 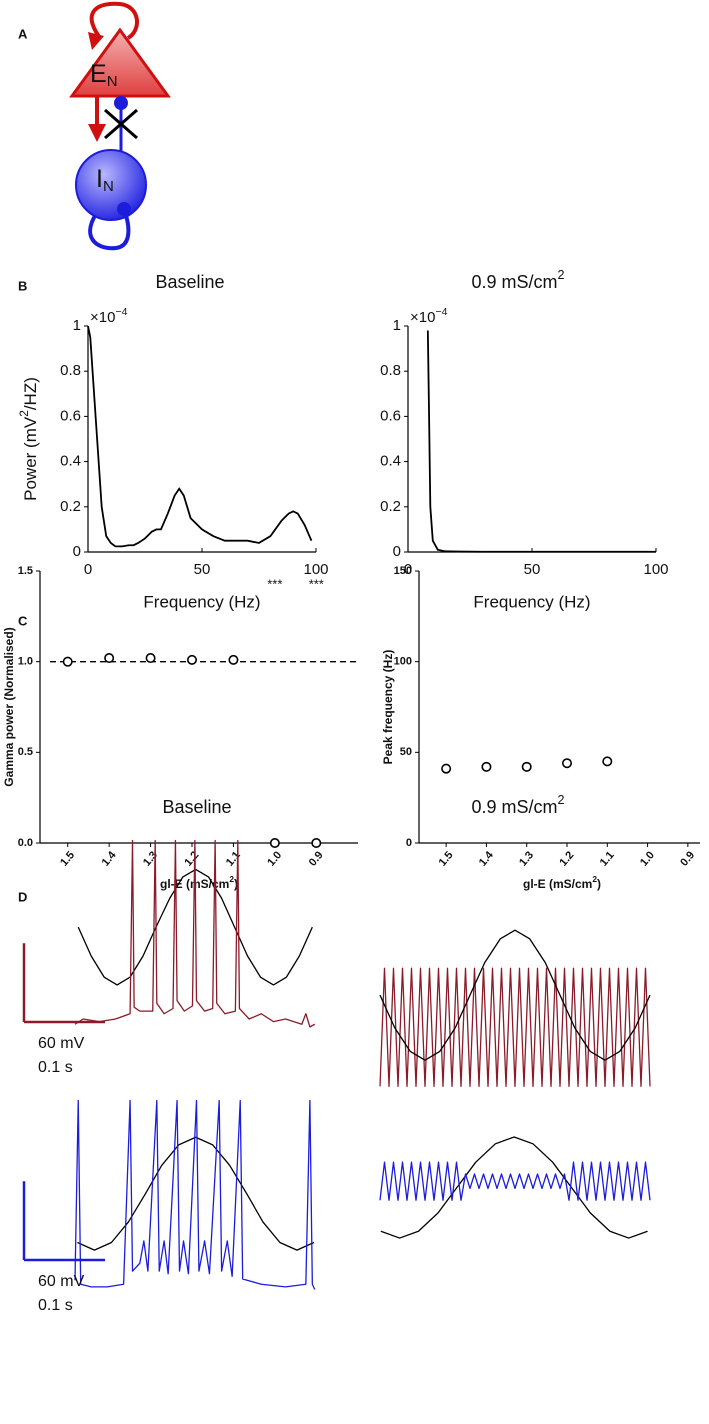 I want to click on text-part: Power (mV, so click(x=30, y=458).